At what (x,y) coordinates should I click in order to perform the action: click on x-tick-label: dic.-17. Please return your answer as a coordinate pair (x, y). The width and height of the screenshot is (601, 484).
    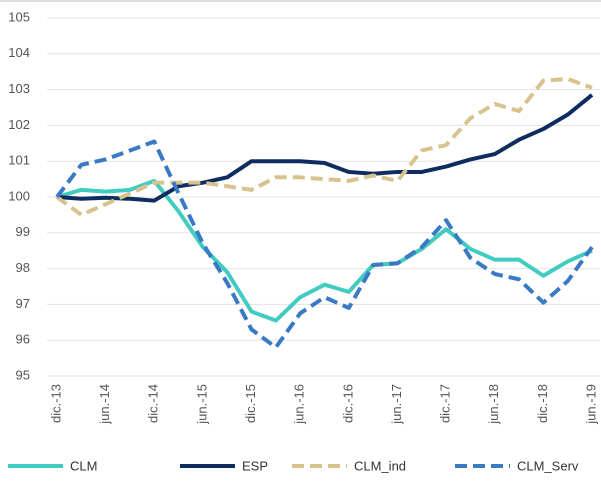
    Looking at the image, I should click on (445, 403).